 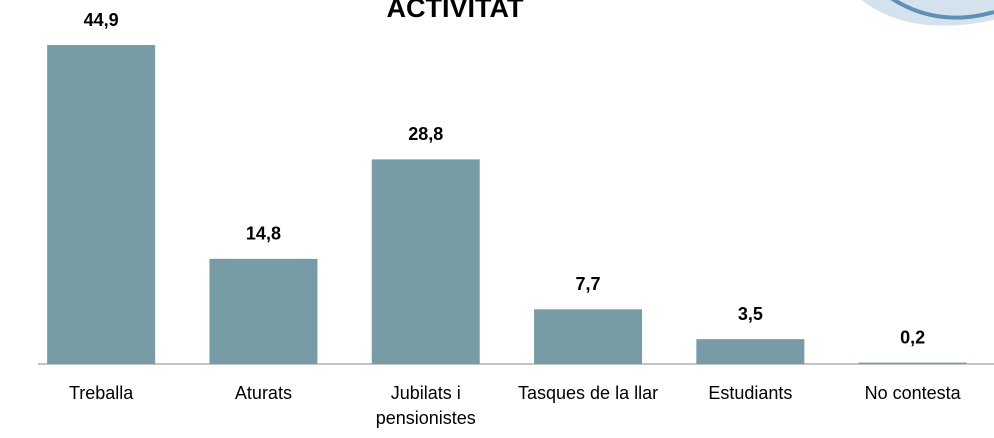 What do you see at coordinates (101, 393) in the screenshot?
I see `x-tick-label: Treballa` at bounding box center [101, 393].